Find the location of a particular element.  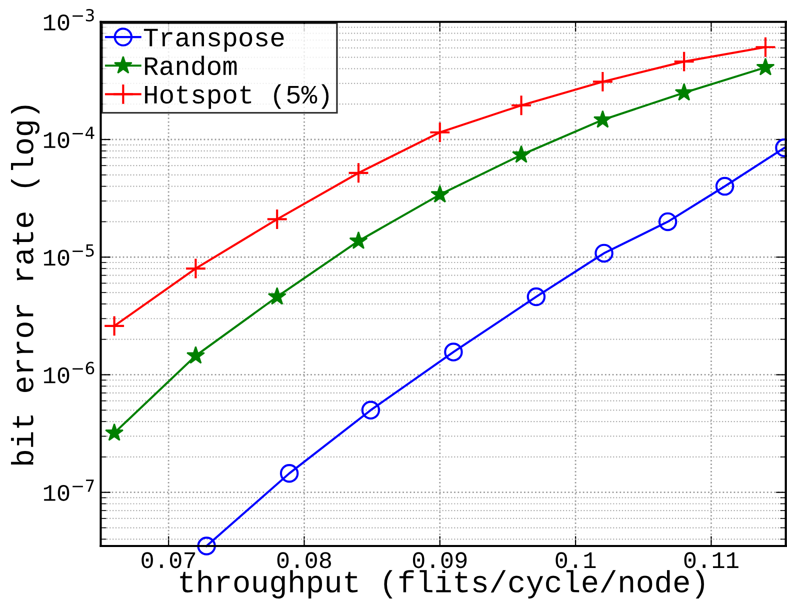

y-tick-label: 10$^{−4}$ is located at coordinates (69, 137).